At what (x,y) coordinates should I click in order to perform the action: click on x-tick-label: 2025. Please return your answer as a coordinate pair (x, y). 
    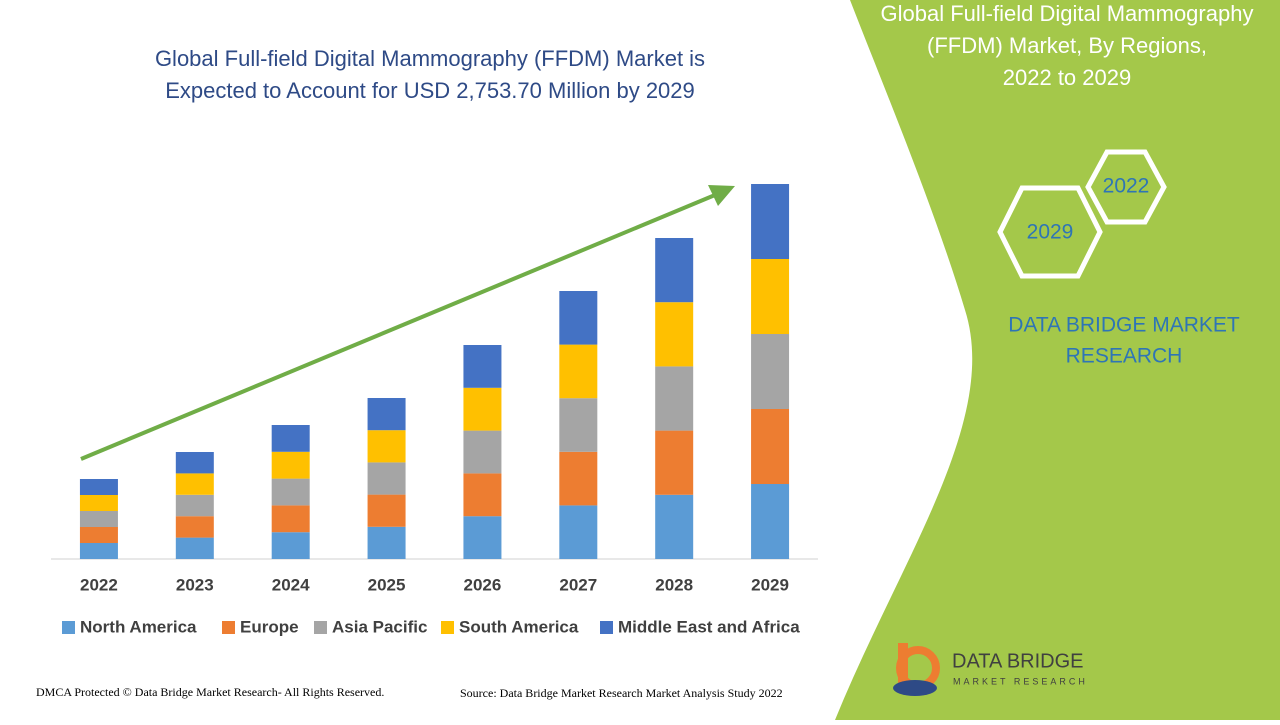
    Looking at the image, I should click on (387, 584).